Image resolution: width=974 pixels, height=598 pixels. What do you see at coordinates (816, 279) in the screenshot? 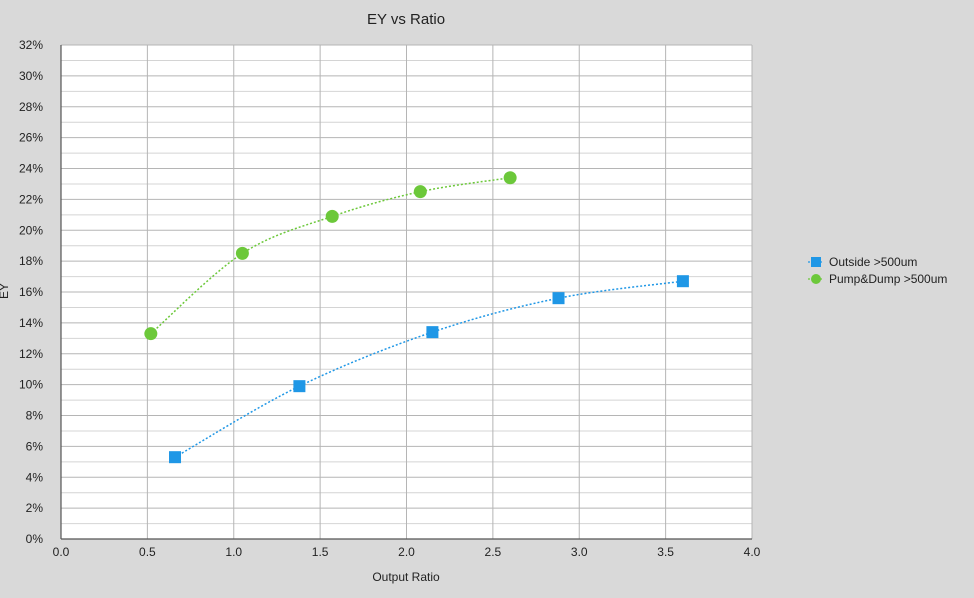
I see `legend-marker-circle` at bounding box center [816, 279].